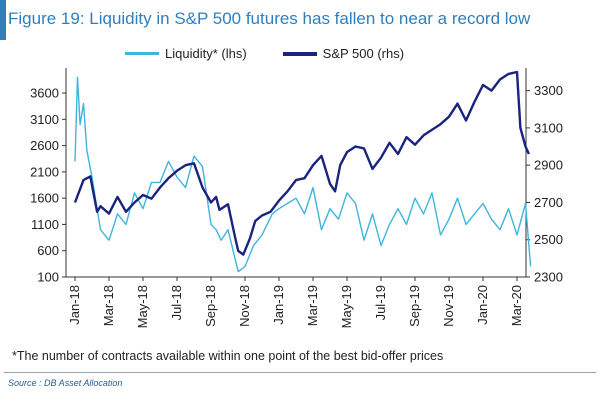  What do you see at coordinates (516, 305) in the screenshot?
I see `x-axis-tick-label: Mar-20` at bounding box center [516, 305].